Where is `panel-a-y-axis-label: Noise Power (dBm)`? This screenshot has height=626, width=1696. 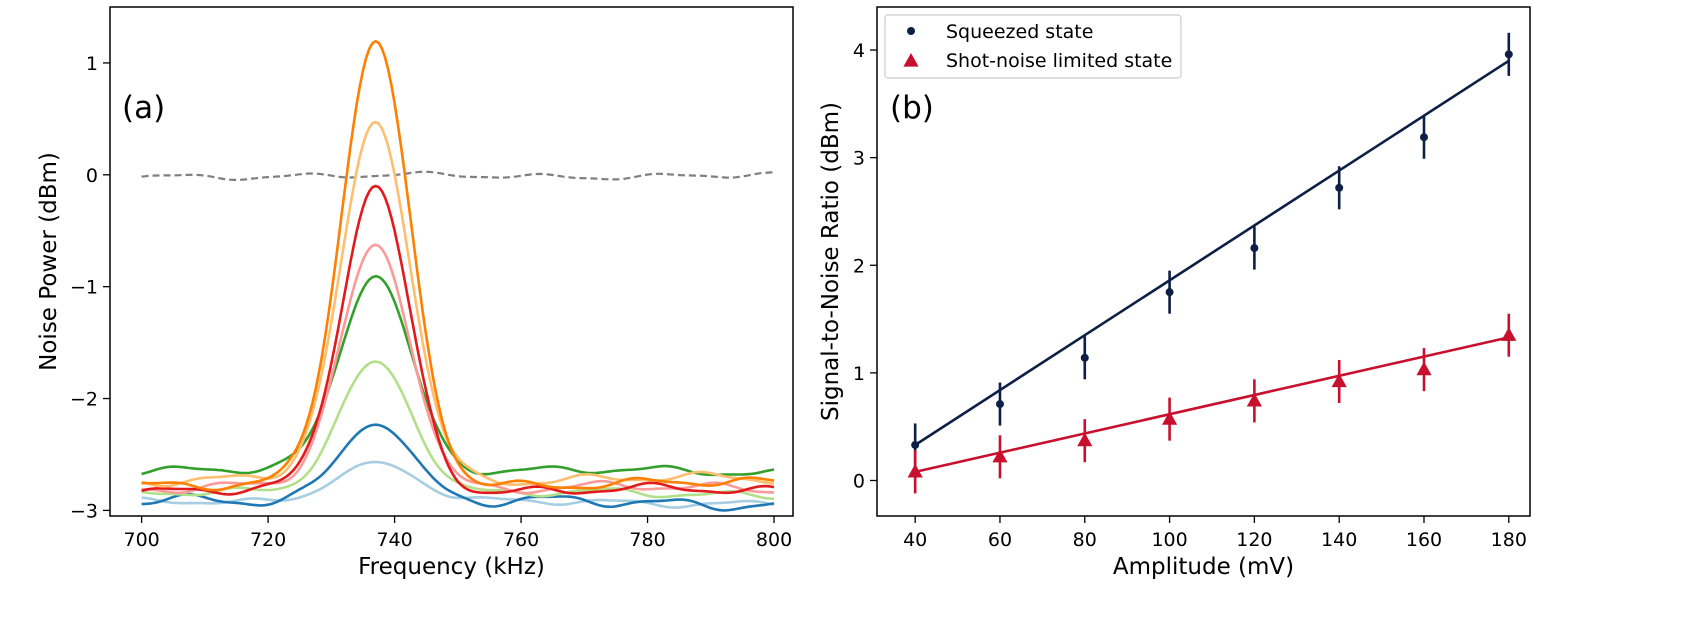 panel-a-y-axis-label: Noise Power (dBm) is located at coordinates (49, 261).